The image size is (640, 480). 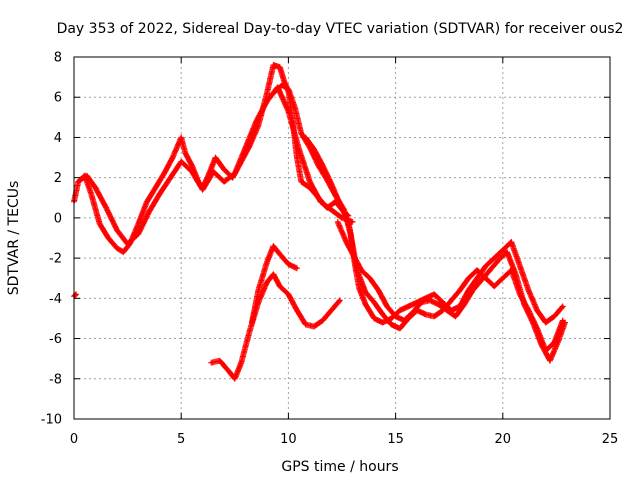 What do you see at coordinates (55, 379) in the screenshot?
I see `y-tick-label: -8` at bounding box center [55, 379].